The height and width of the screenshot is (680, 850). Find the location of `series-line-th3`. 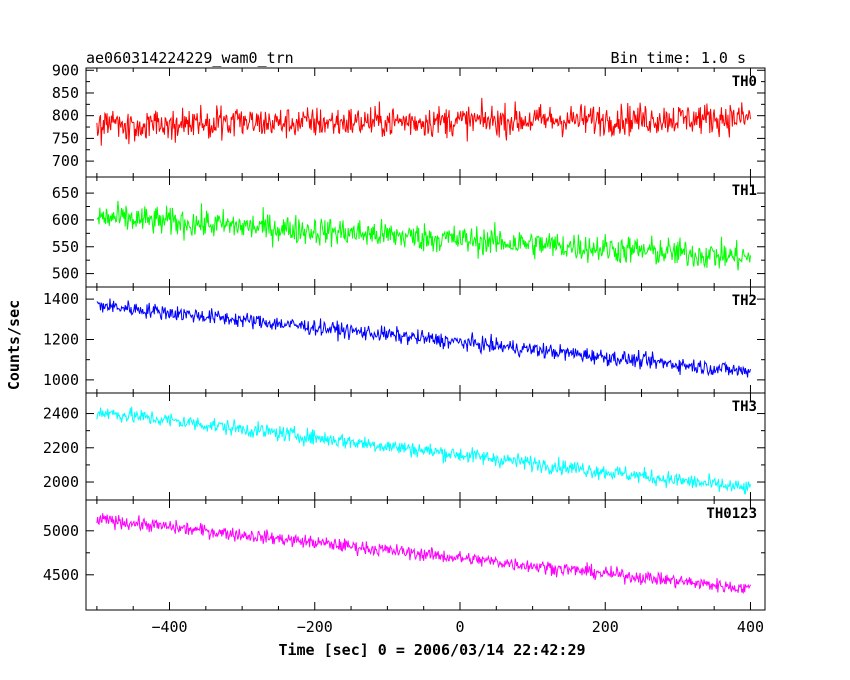

series-line-th3 is located at coordinates (423, 450).